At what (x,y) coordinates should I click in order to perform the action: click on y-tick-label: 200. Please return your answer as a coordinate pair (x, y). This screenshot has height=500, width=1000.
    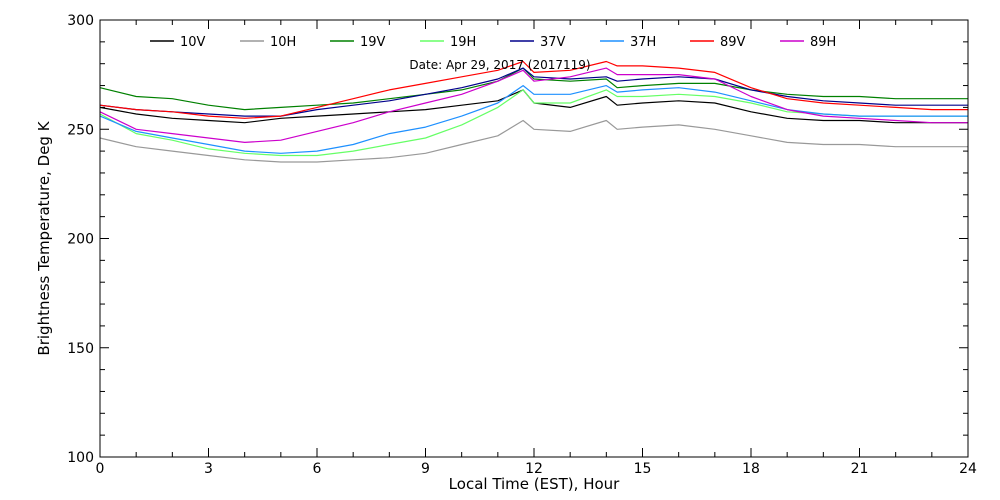
    Looking at the image, I should click on (80, 240).